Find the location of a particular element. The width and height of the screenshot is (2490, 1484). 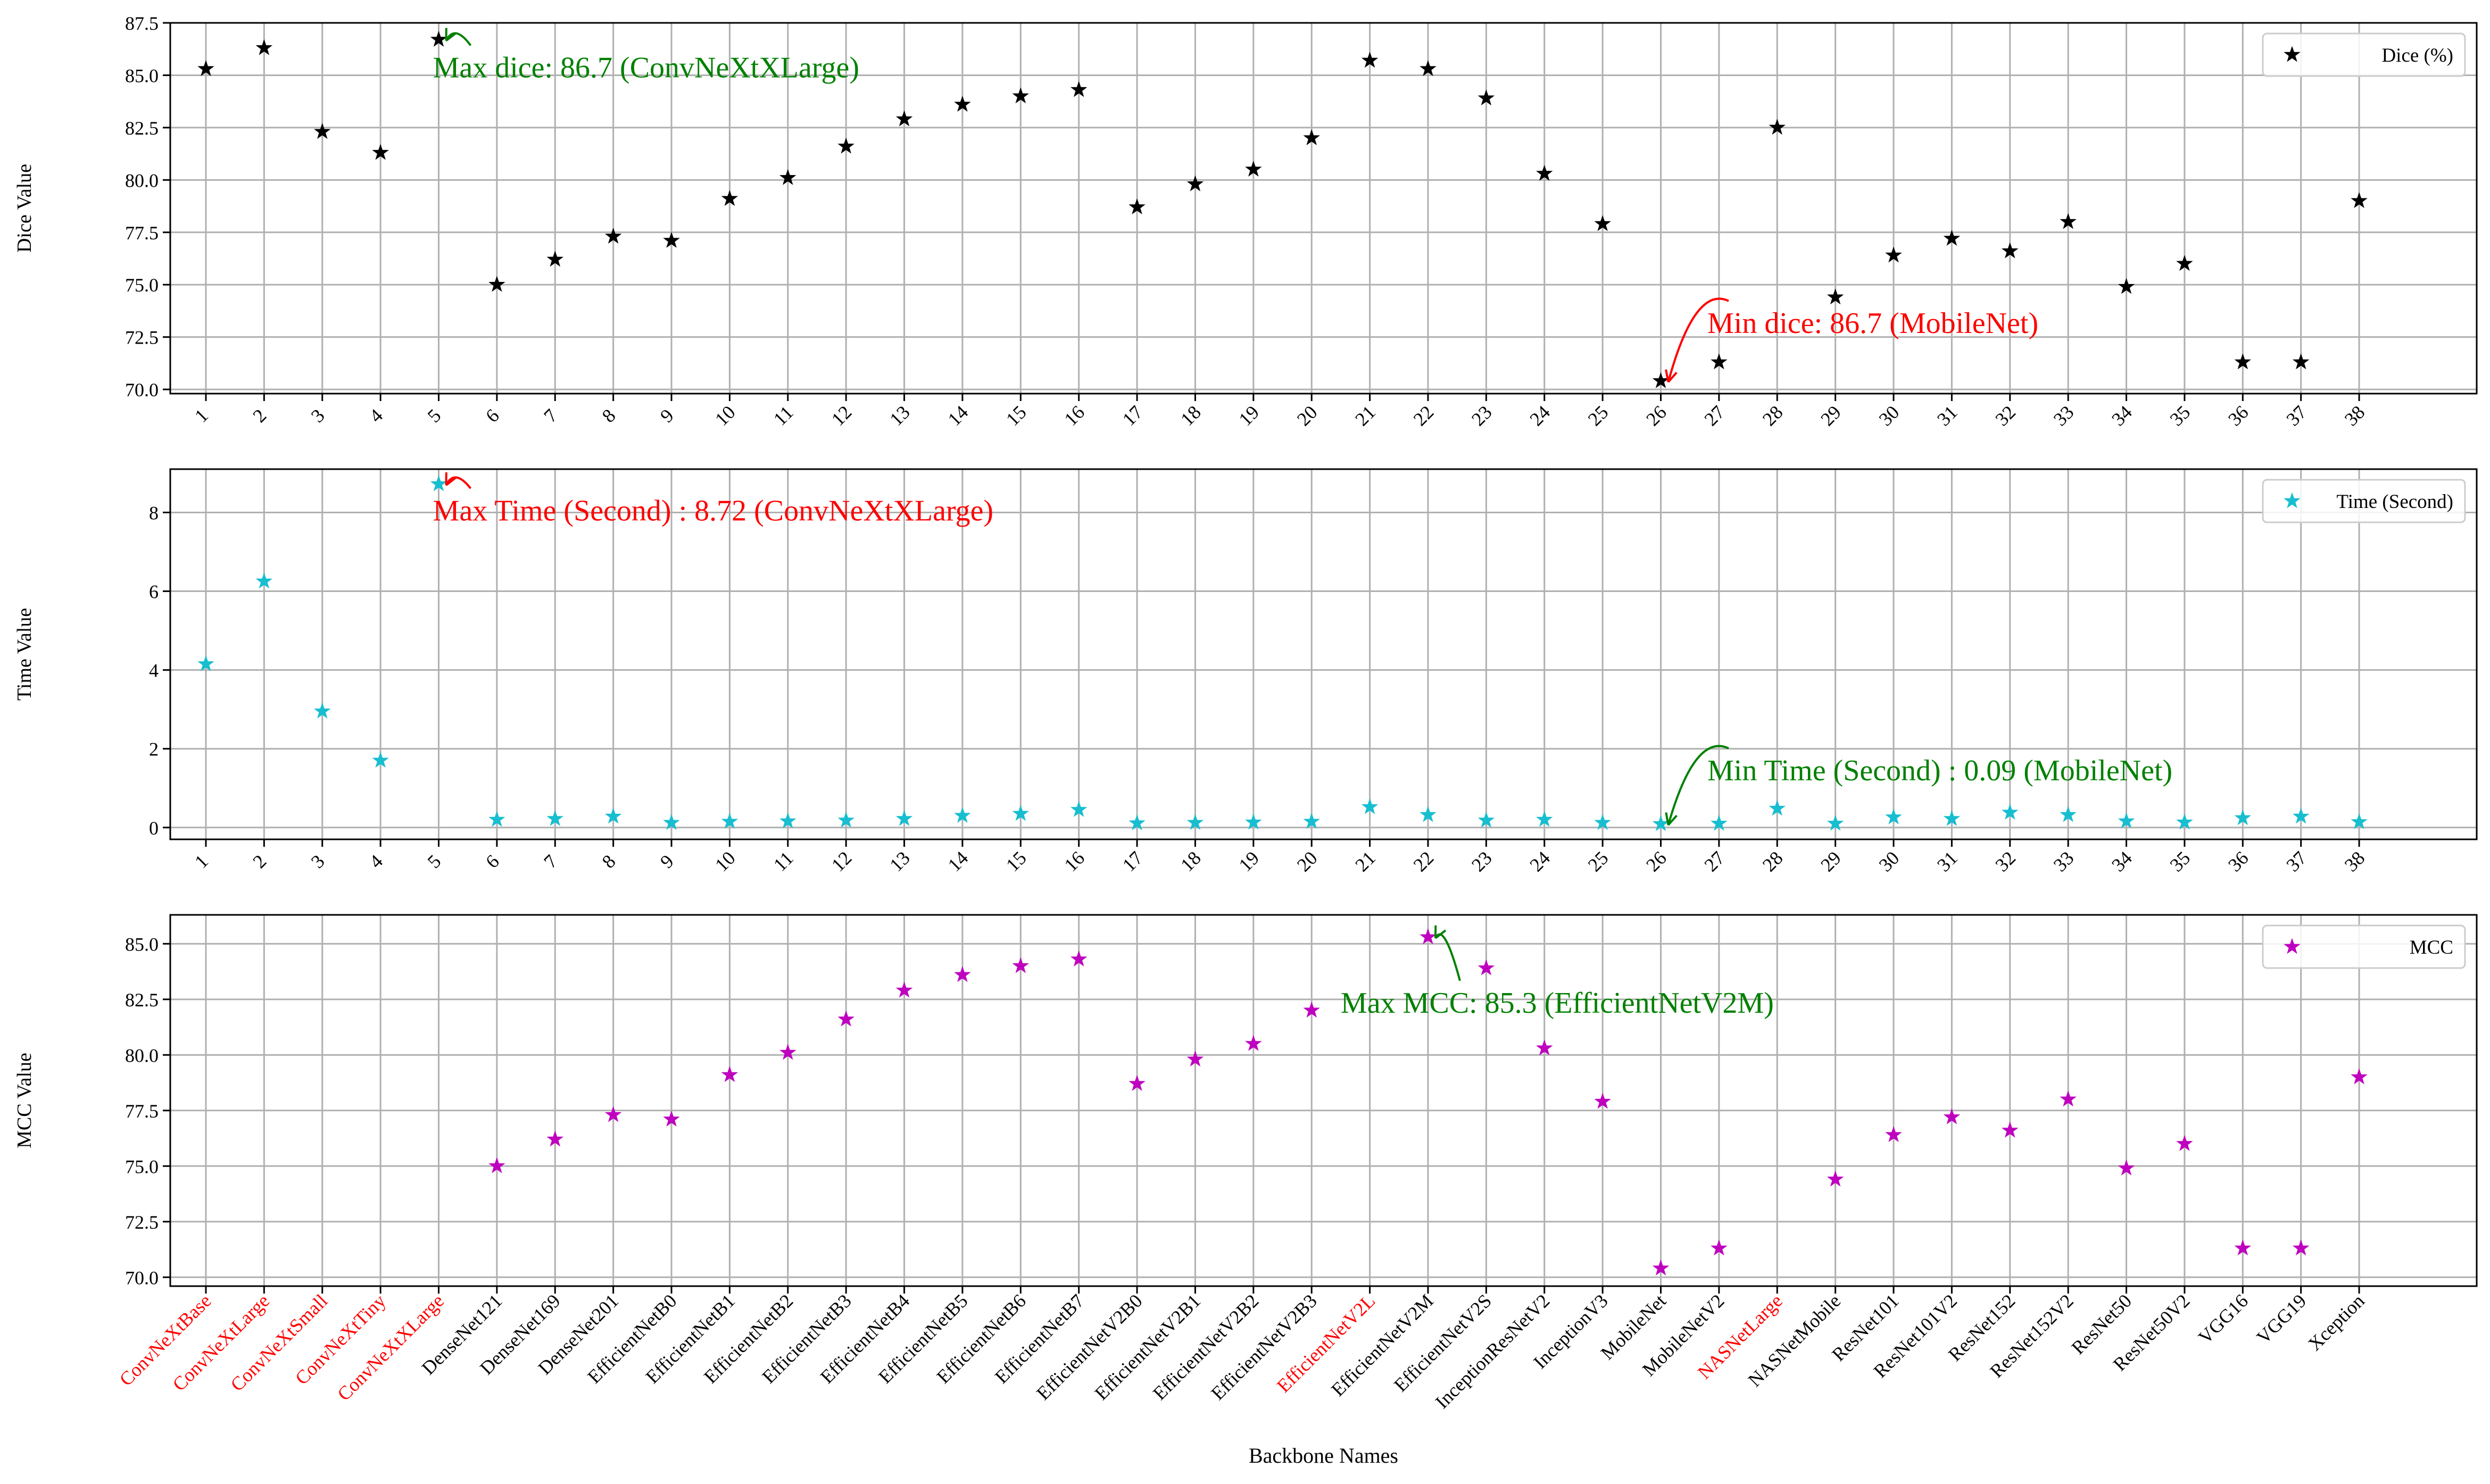

legend-box is located at coordinates (2364, 54).